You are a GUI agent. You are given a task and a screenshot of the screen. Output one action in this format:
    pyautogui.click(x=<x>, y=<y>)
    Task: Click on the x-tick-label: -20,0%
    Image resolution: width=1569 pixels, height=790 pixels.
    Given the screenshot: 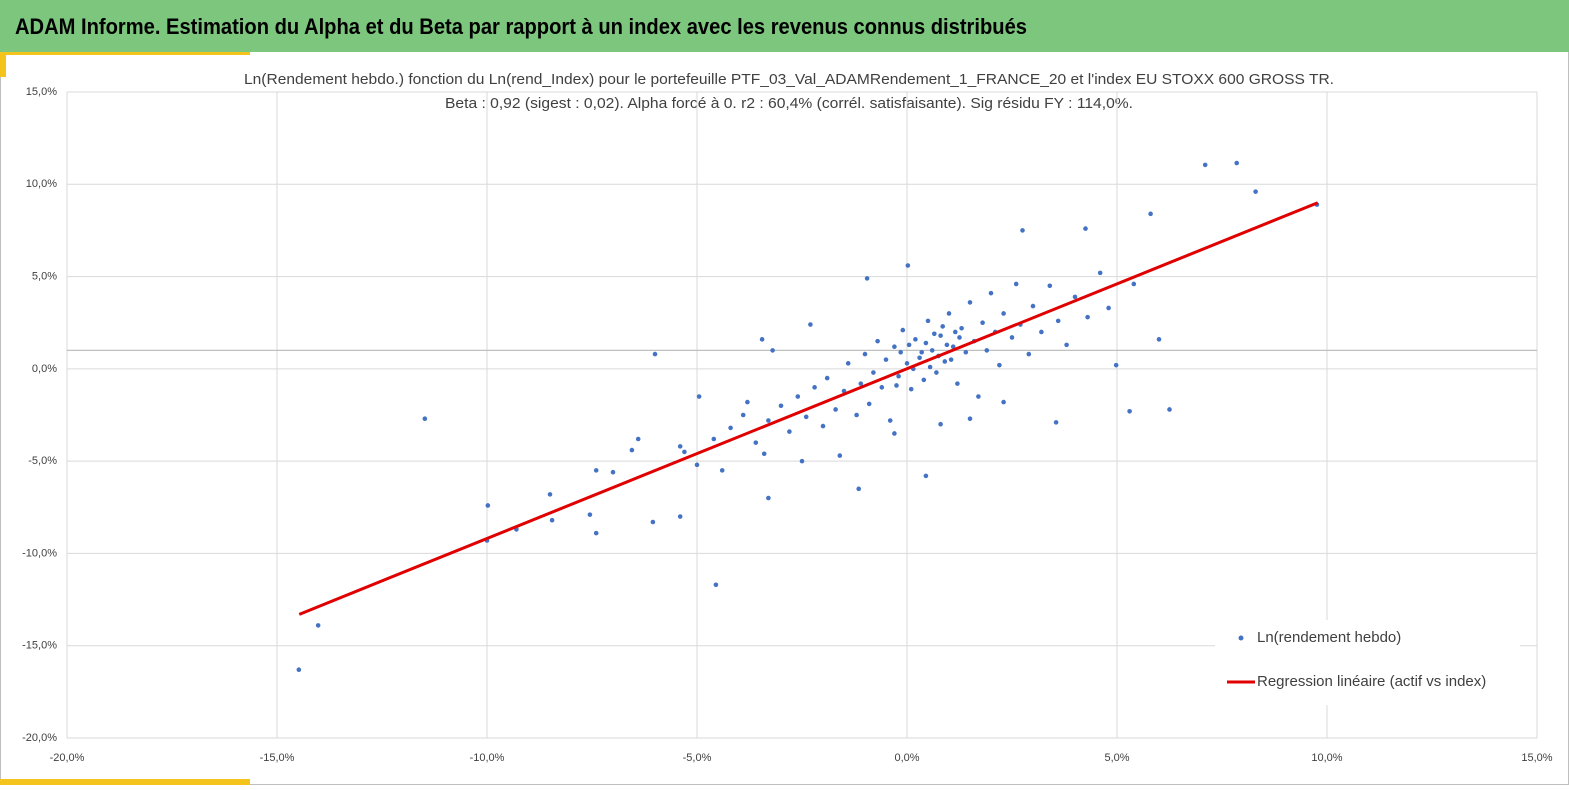 What is the action you would take?
    pyautogui.click(x=67, y=758)
    